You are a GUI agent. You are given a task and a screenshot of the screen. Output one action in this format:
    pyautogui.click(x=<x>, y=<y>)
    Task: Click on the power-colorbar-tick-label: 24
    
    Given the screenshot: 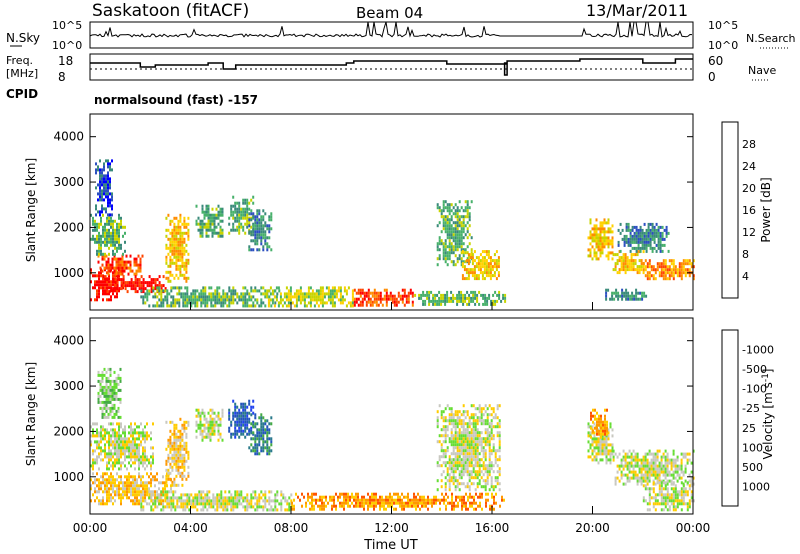 What is the action you would take?
    pyautogui.click(x=749, y=166)
    